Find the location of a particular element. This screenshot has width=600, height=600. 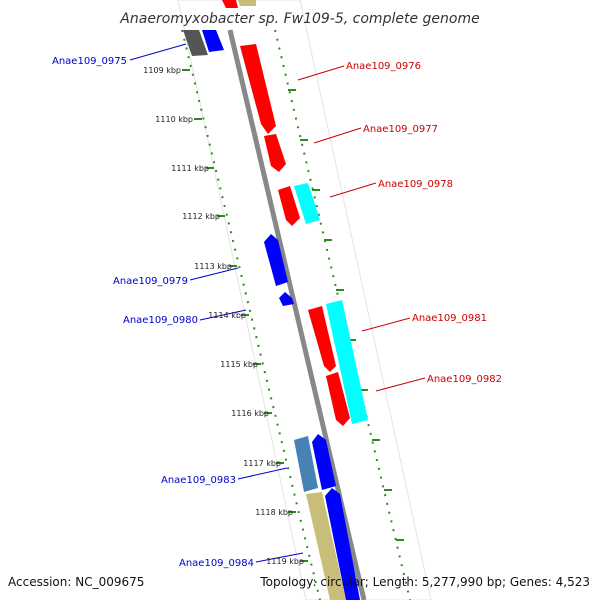

tick-label: 1118 kbp is located at coordinates (274, 512).